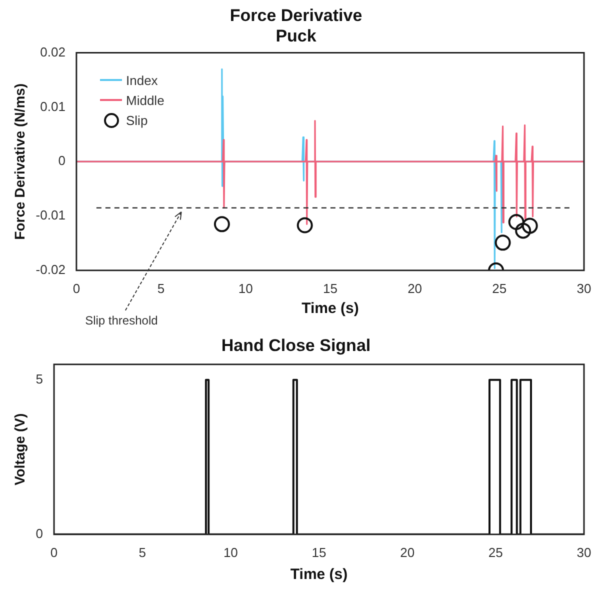  What do you see at coordinates (53, 106) in the screenshot?
I see `y-tick-label: 0.01` at bounding box center [53, 106].